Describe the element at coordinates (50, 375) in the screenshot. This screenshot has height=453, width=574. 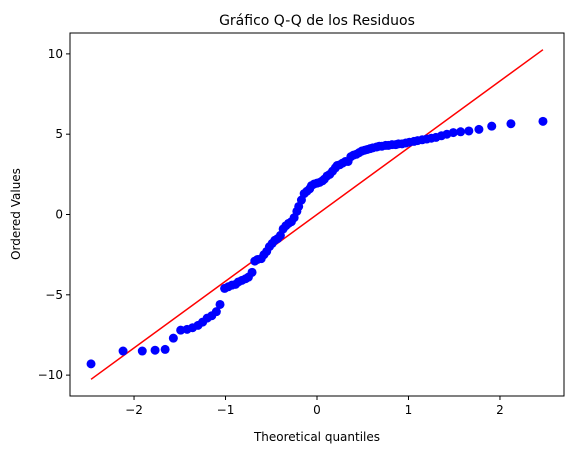
I see `y-tick-label: −10` at that location.